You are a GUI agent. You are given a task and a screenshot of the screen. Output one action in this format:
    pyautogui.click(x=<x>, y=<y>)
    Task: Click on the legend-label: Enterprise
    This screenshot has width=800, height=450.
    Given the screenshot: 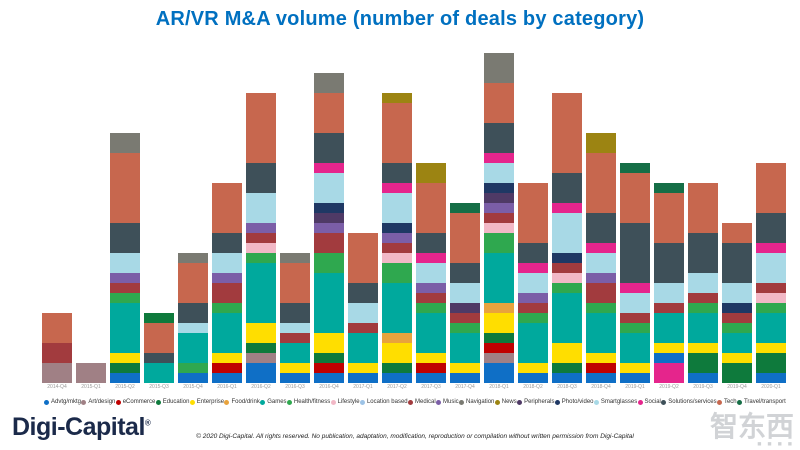 What is the action you would take?
    pyautogui.click(x=210, y=402)
    